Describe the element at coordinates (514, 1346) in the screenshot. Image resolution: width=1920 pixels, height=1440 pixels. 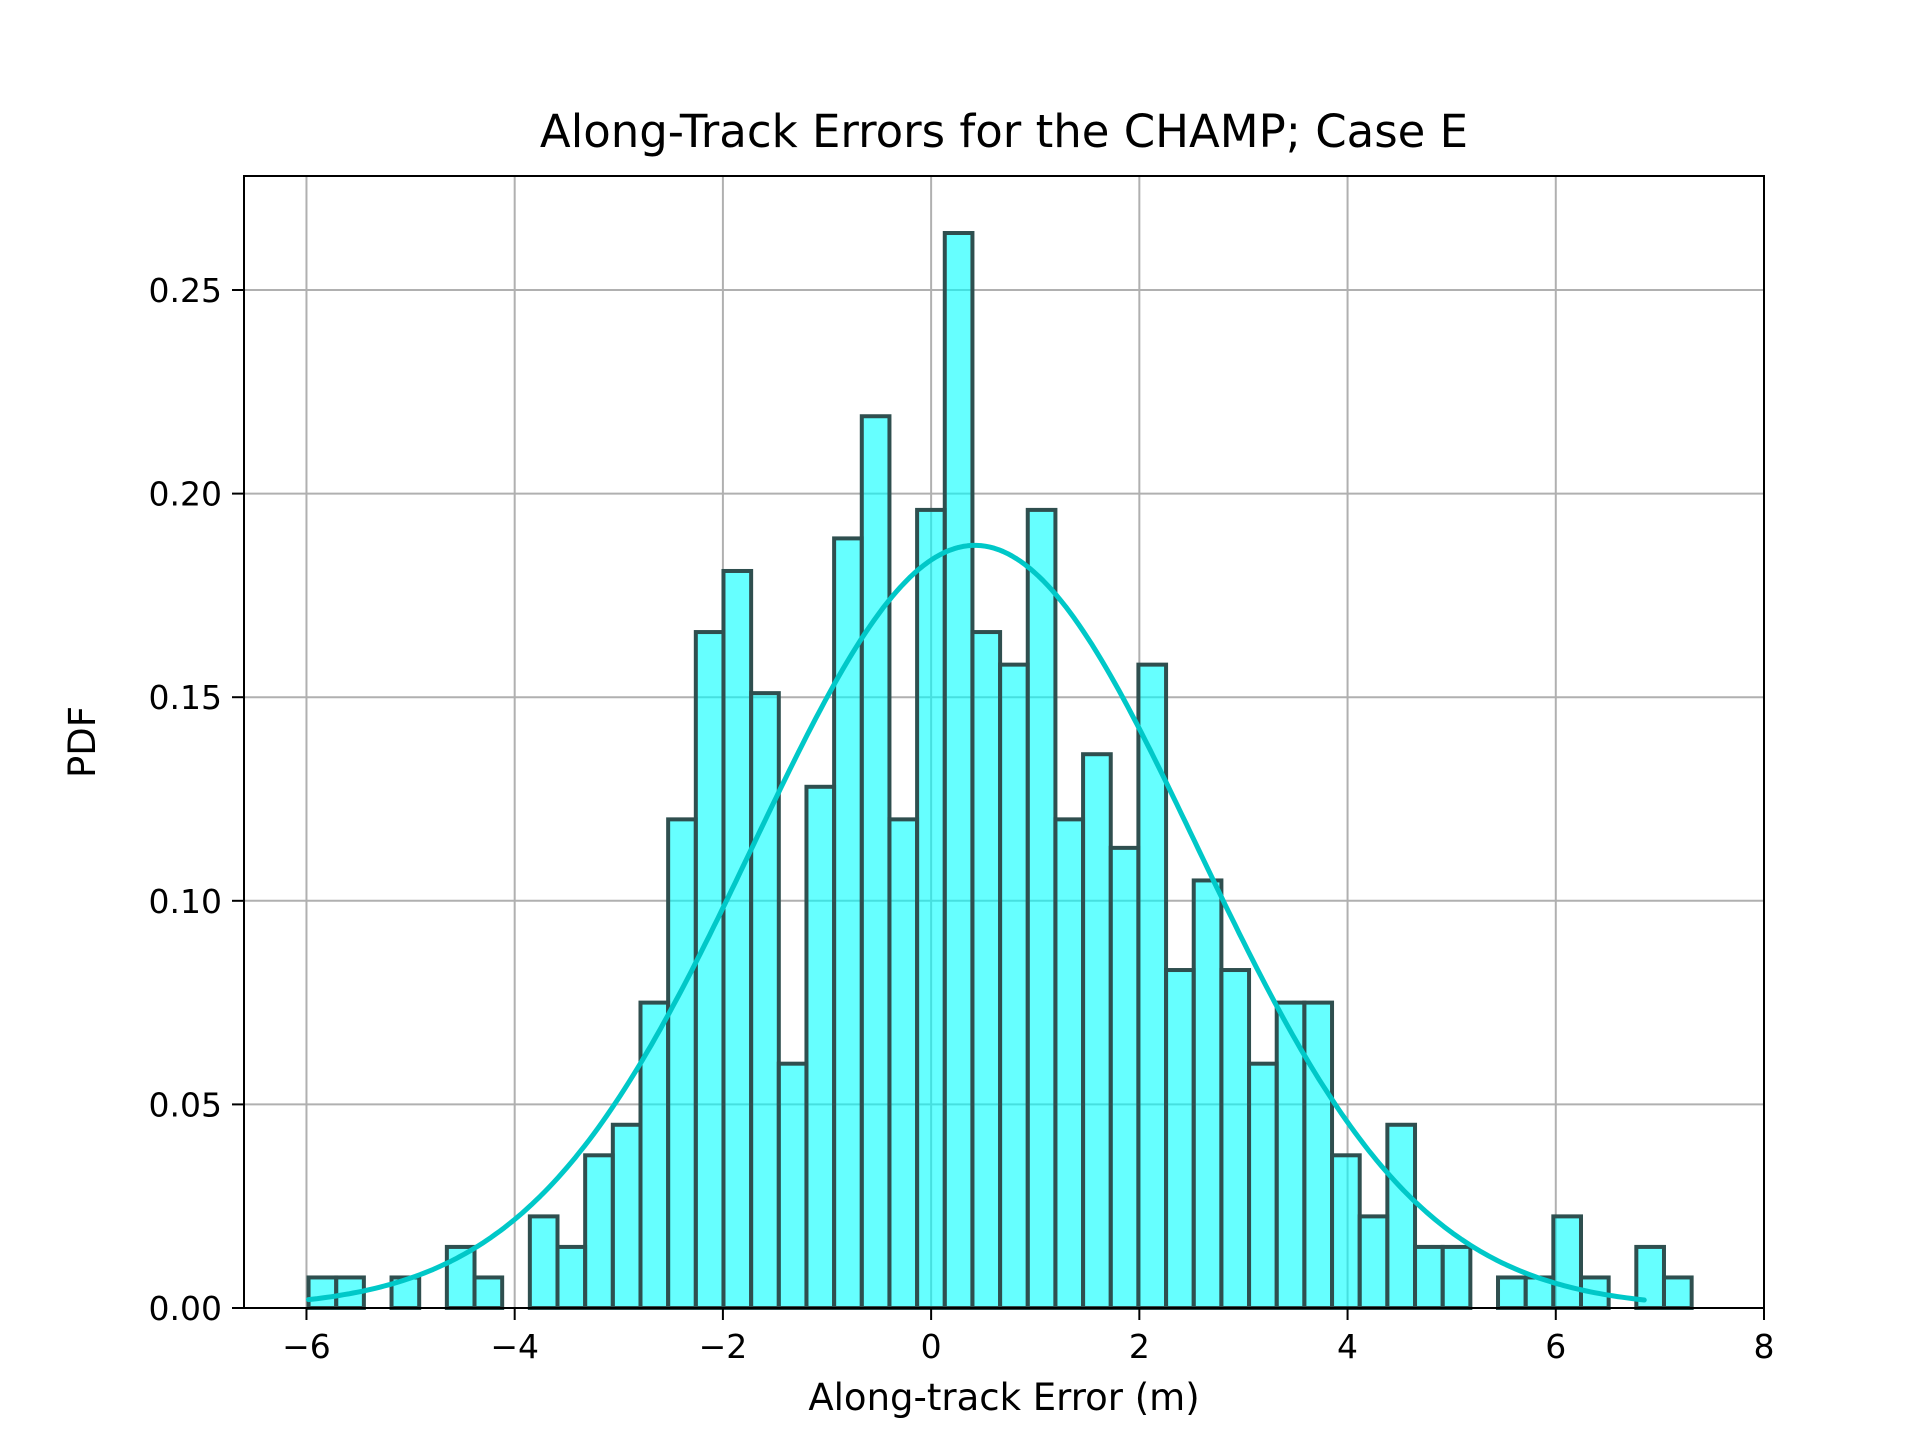
I see `x-tick-label: −4` at that location.